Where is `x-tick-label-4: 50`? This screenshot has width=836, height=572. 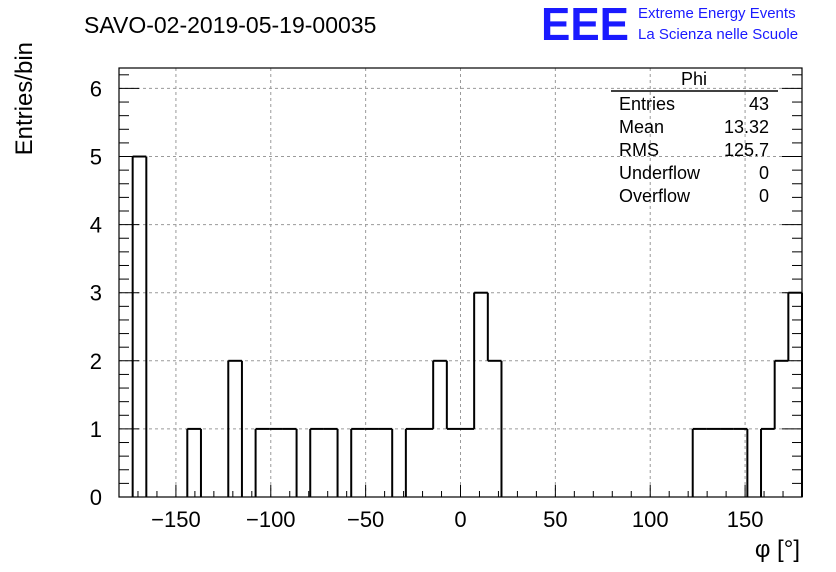 x-tick-label-4: 50 is located at coordinates (555, 519).